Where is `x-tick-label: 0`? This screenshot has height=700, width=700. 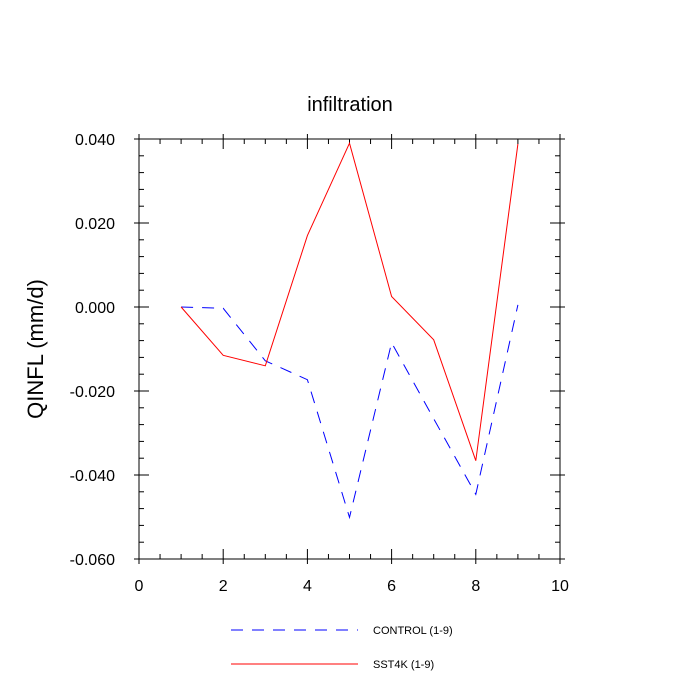
x-tick-label: 0 is located at coordinates (139, 586).